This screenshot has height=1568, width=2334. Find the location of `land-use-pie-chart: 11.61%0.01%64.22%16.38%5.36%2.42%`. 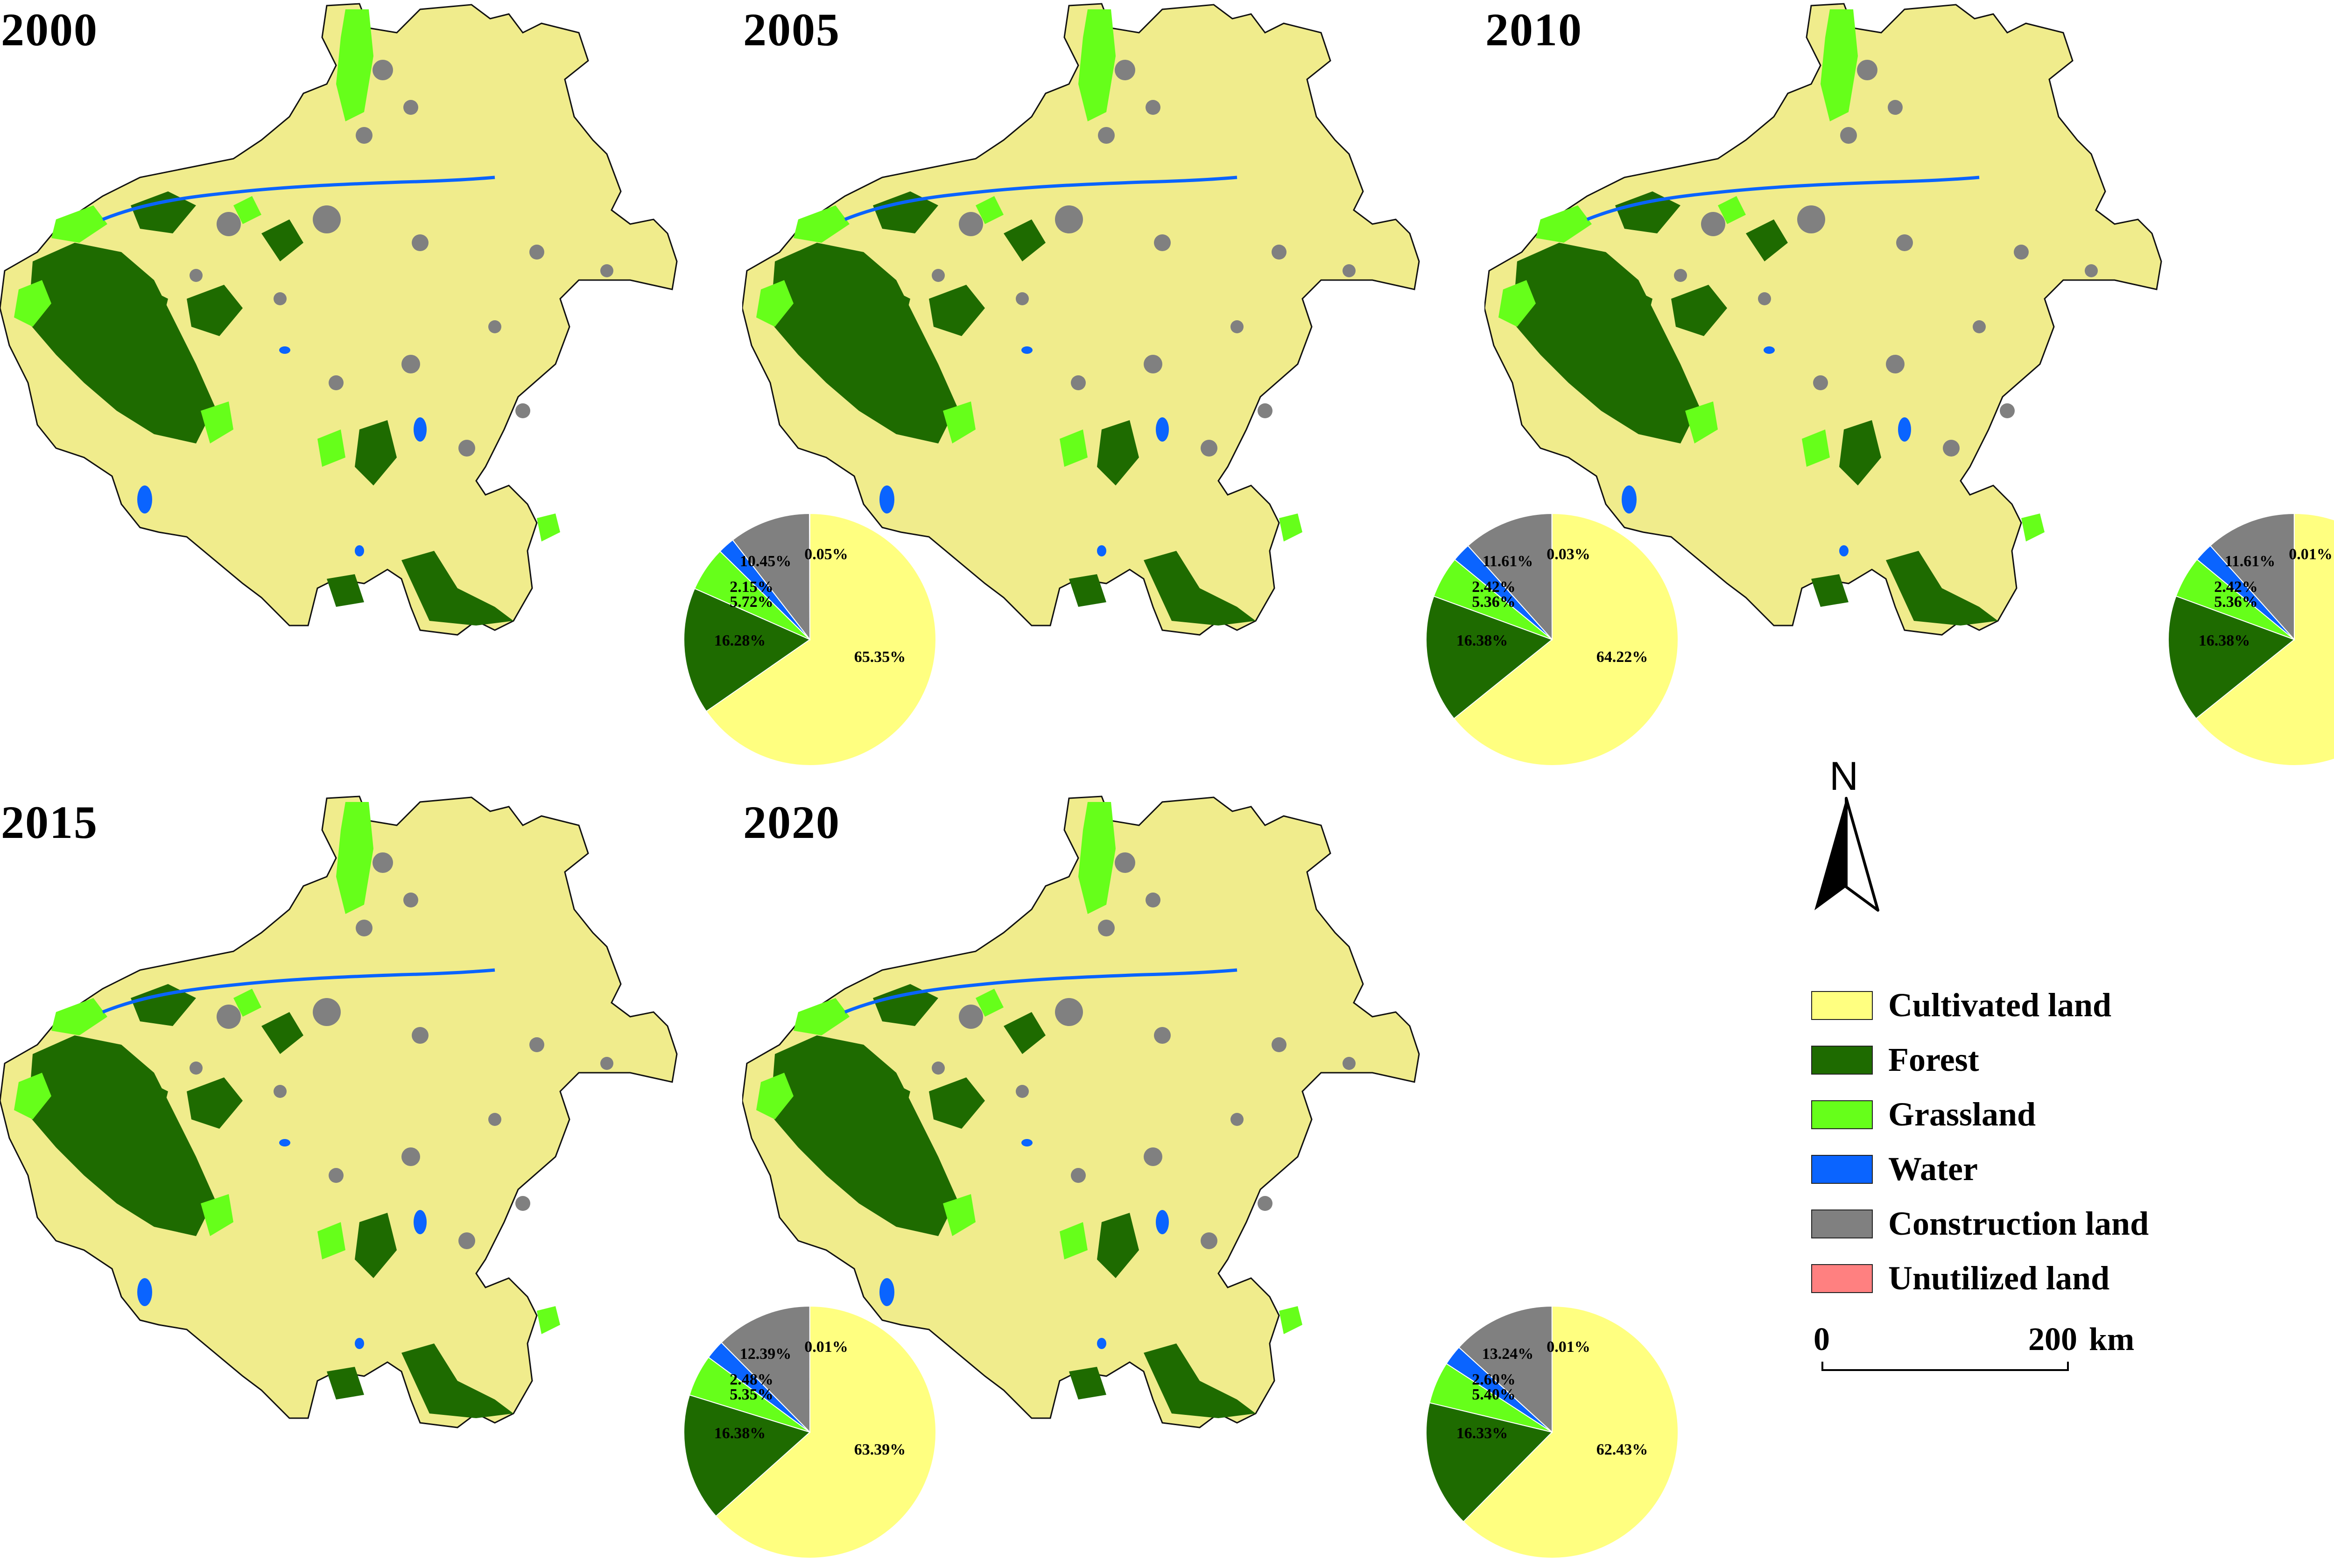

land-use-pie-chart: 11.61%0.01%64.22%16.38%5.36%2.42% is located at coordinates (2246, 639).